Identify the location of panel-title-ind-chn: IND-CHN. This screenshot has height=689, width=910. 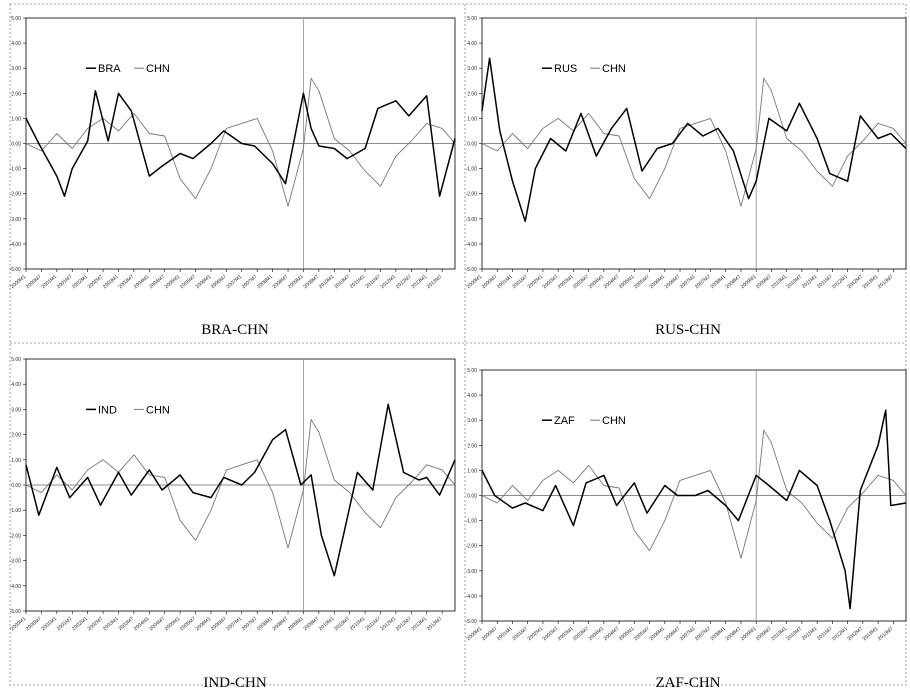
(234, 682).